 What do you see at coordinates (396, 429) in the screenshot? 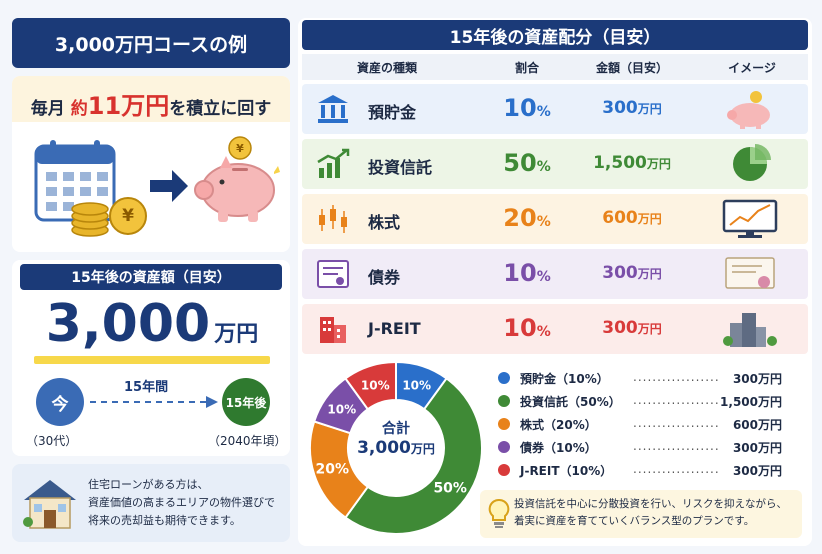
I see `donut-center-label: 合計` at bounding box center [396, 429].